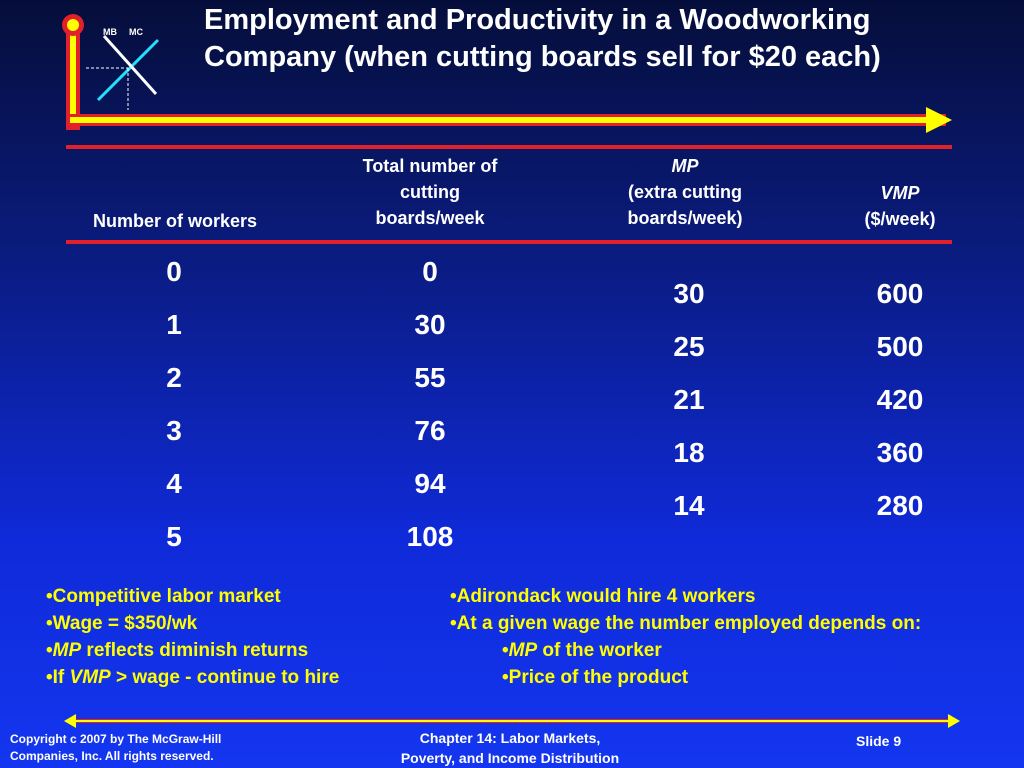 Image resolution: width=1024 pixels, height=768 pixels. I want to click on workers-cell: 4, so click(174, 483).